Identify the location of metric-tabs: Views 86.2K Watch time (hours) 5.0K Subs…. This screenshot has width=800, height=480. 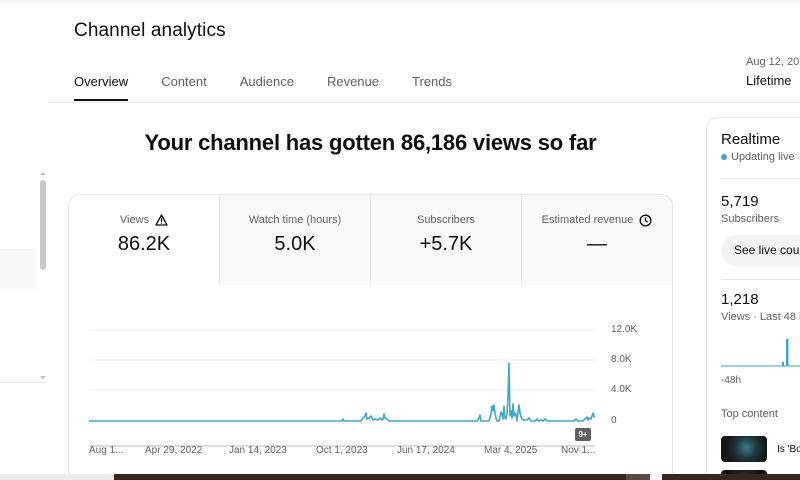
(370, 240).